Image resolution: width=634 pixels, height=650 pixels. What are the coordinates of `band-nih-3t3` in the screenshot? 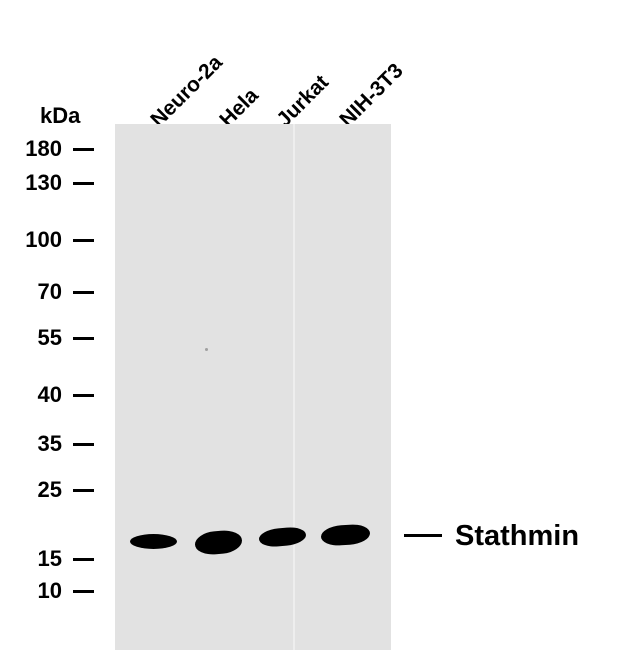 It's located at (345, 535).